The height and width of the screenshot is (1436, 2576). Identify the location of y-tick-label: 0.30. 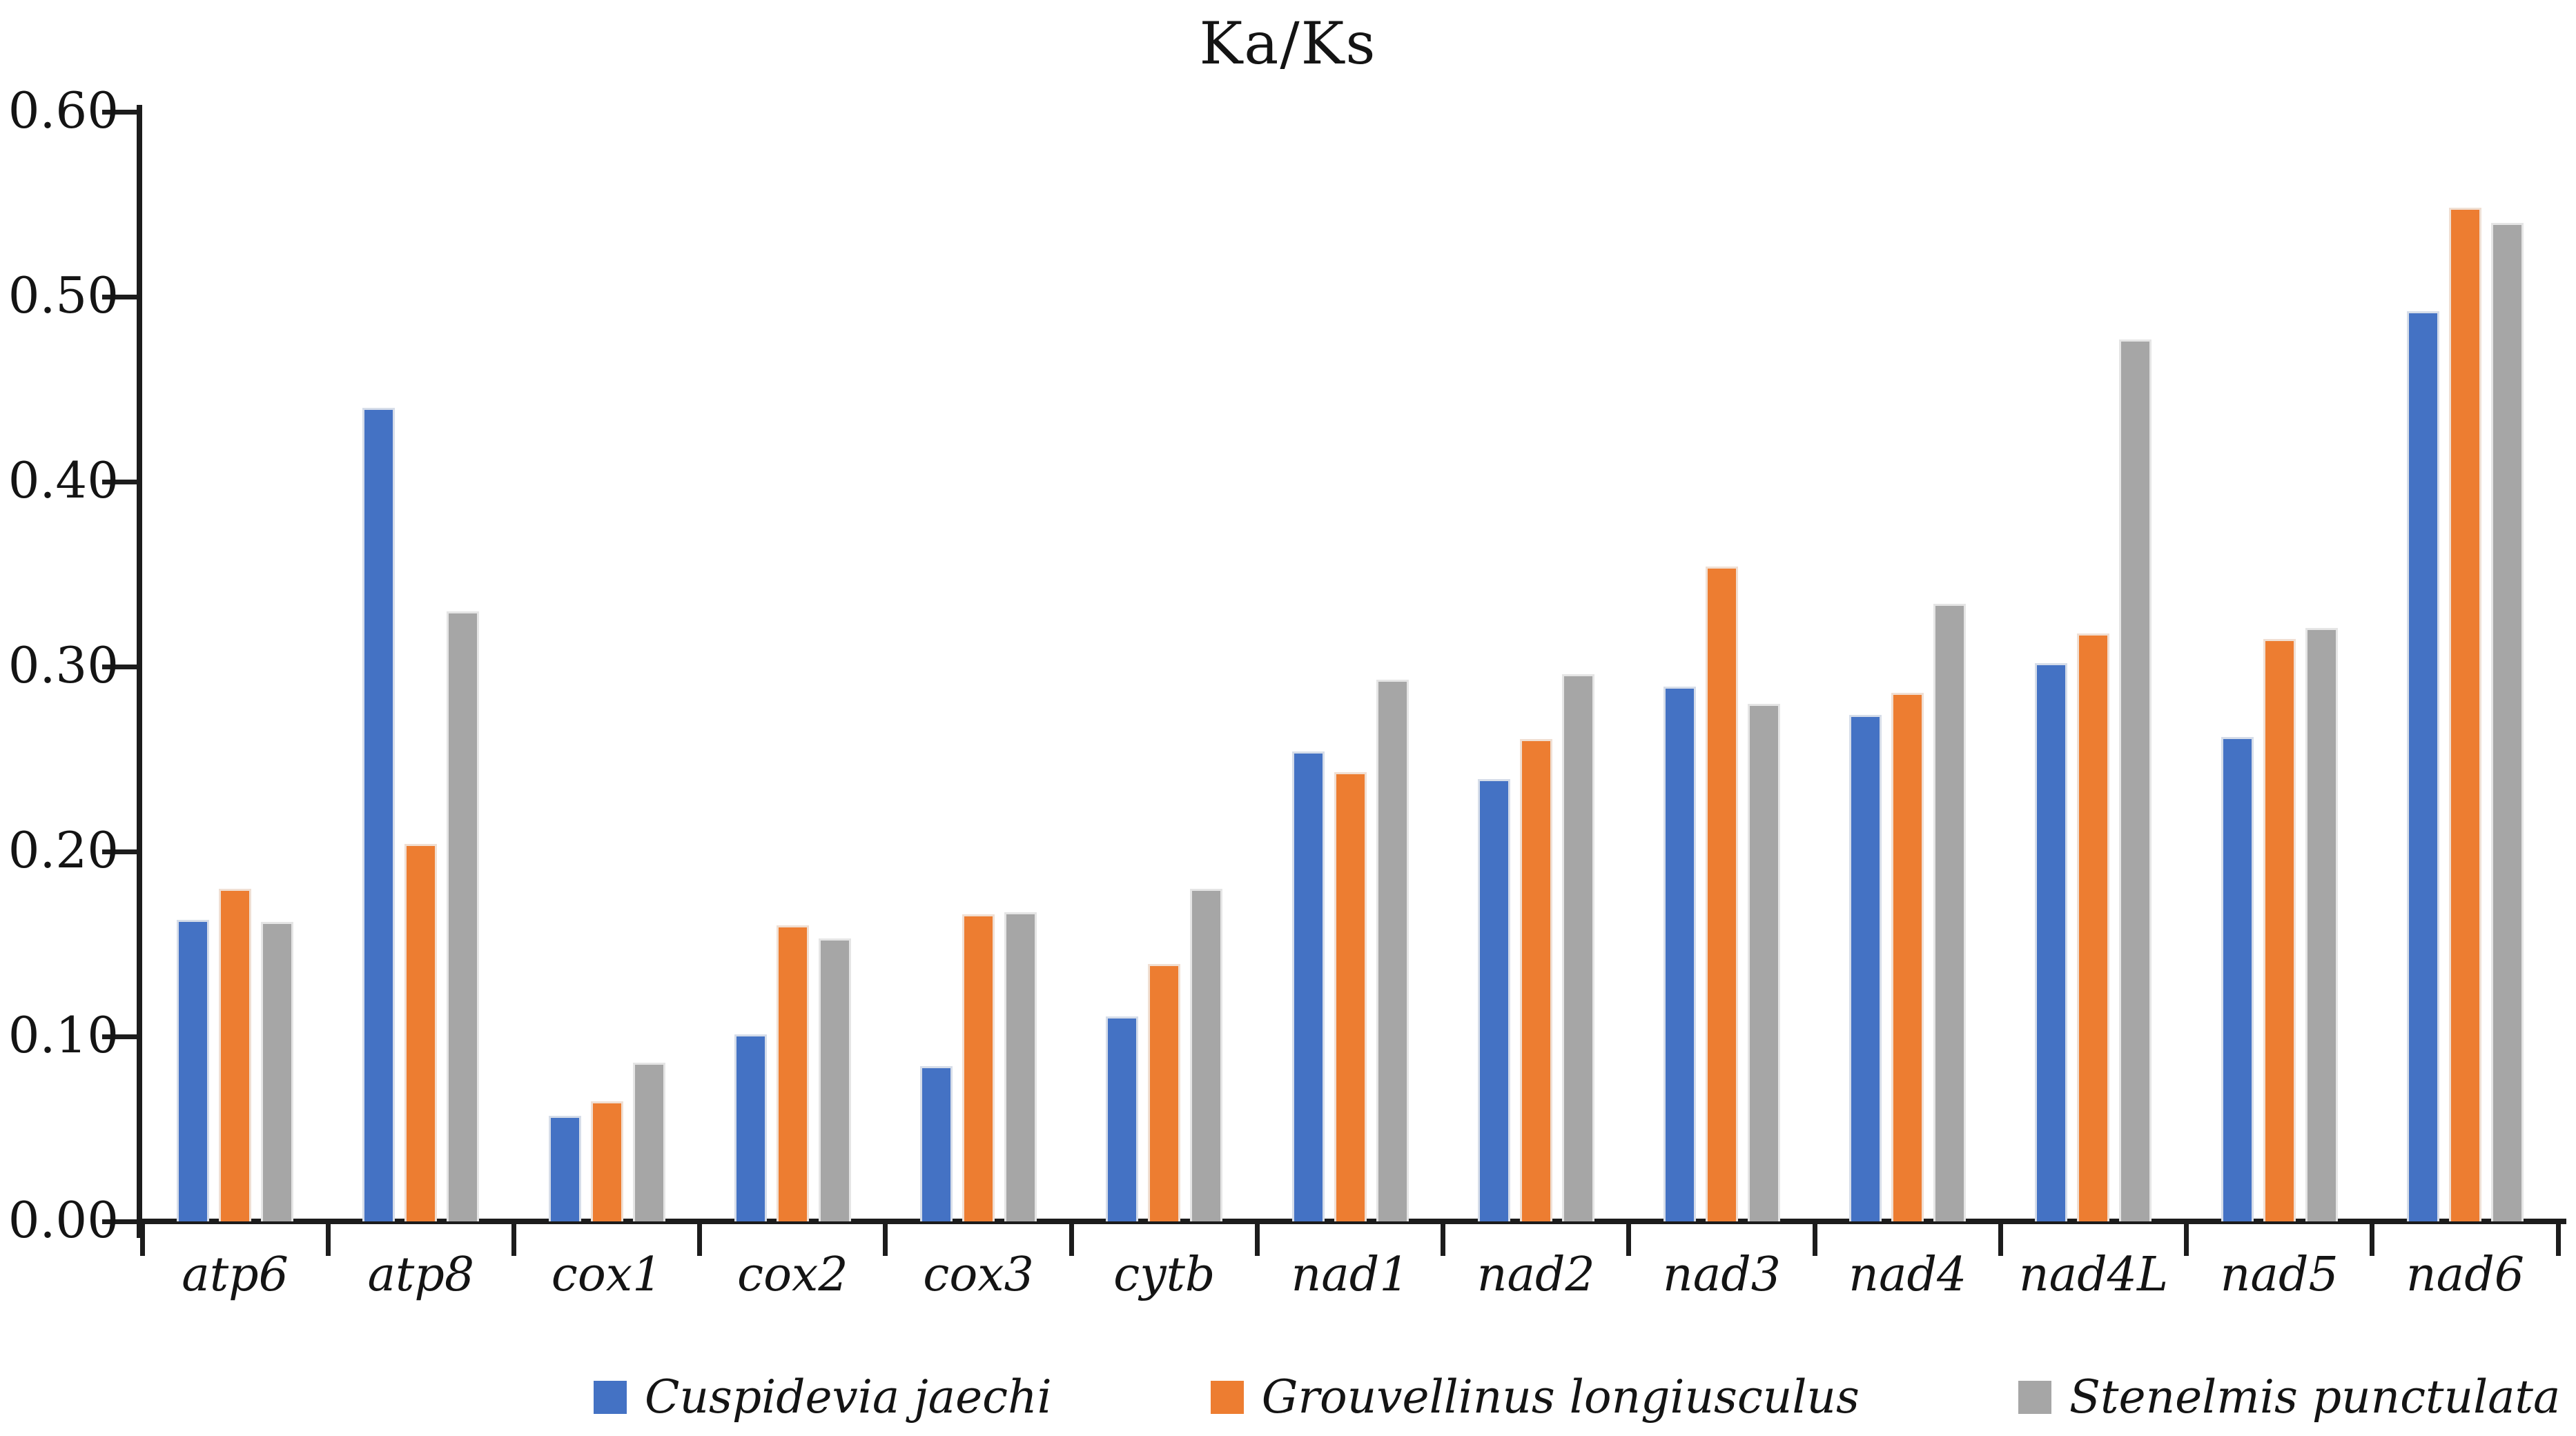
(63, 665).